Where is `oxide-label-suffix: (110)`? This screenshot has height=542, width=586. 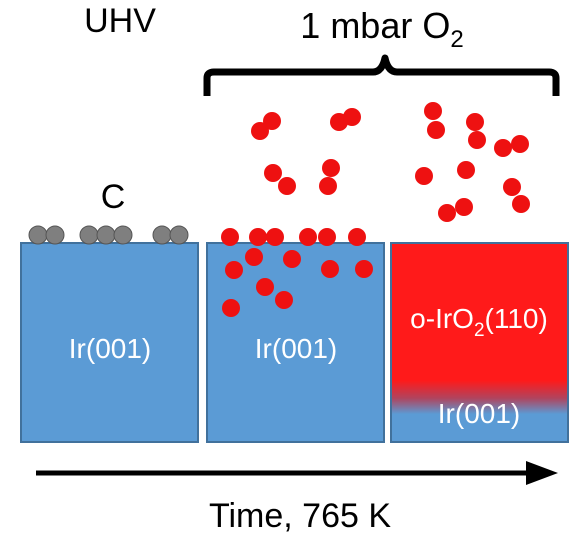 oxide-label-suffix: (110) is located at coordinates (516, 318).